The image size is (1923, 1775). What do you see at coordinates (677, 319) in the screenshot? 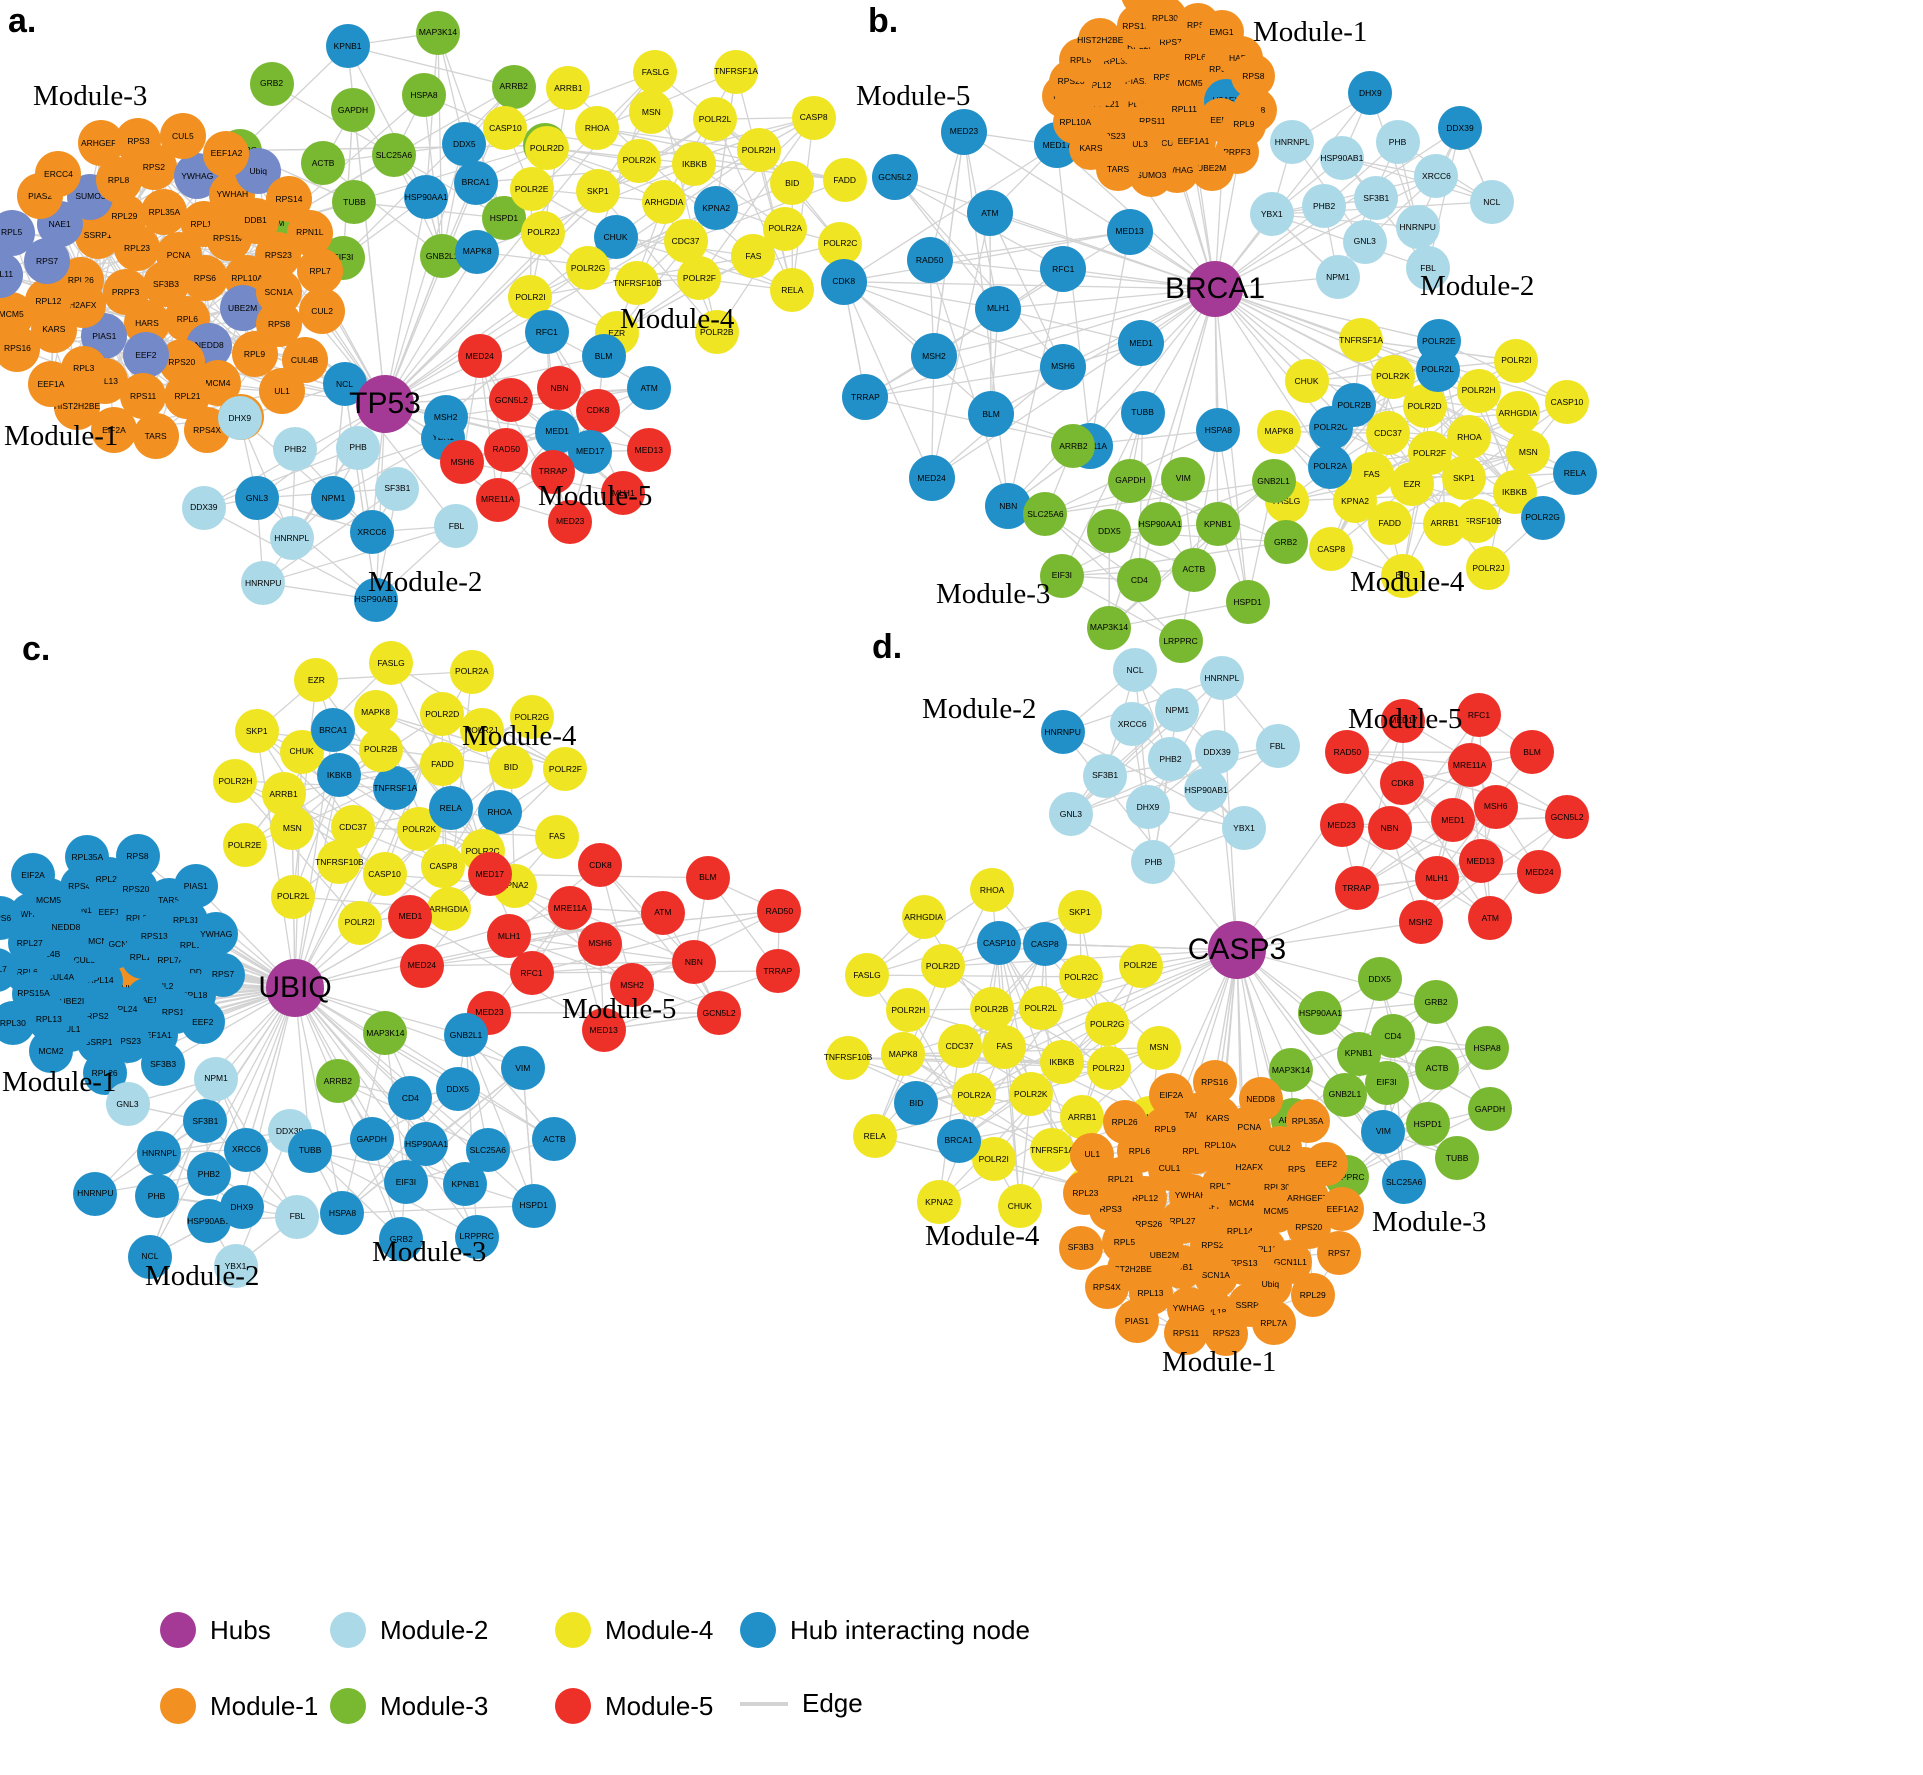
I see `module-label-module-4: Module-4` at bounding box center [677, 319].